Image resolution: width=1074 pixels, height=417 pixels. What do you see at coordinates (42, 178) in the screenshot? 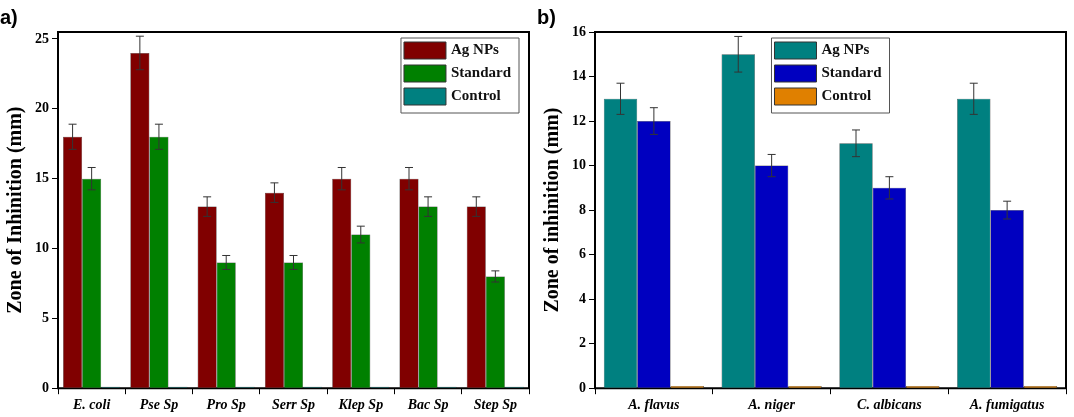
I see `y-tick-label: 15` at bounding box center [42, 178].